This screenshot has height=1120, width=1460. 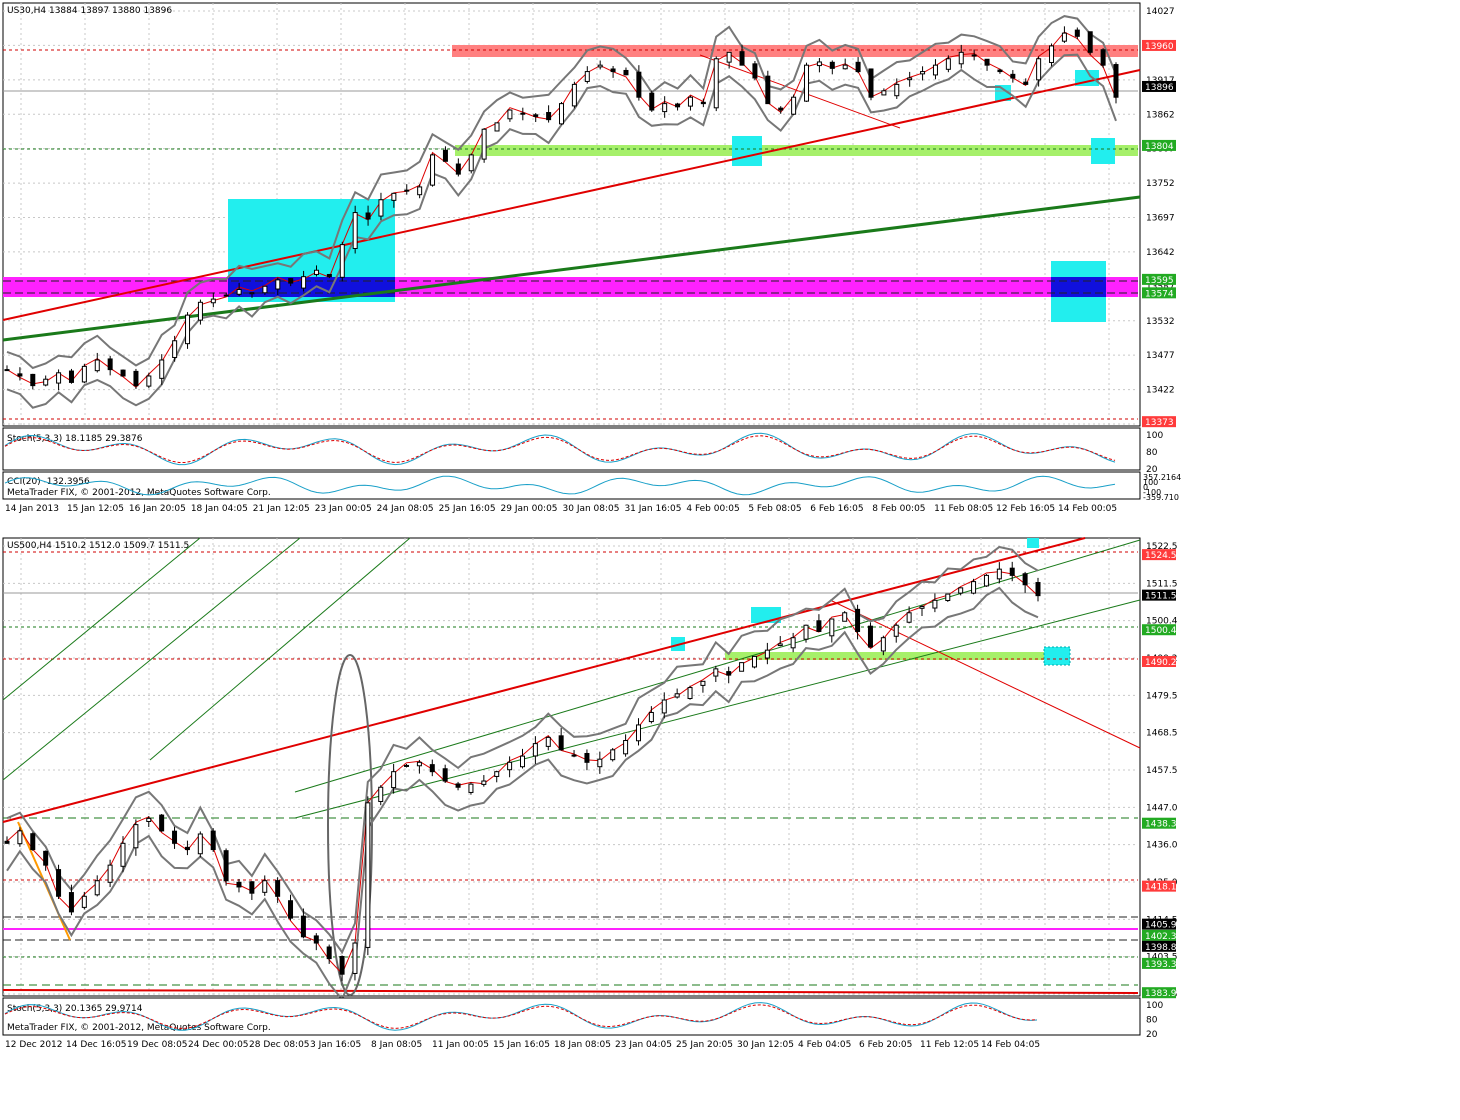 What do you see at coordinates (985, 674) in the screenshot?
I see `trendline-red-down` at bounding box center [985, 674].